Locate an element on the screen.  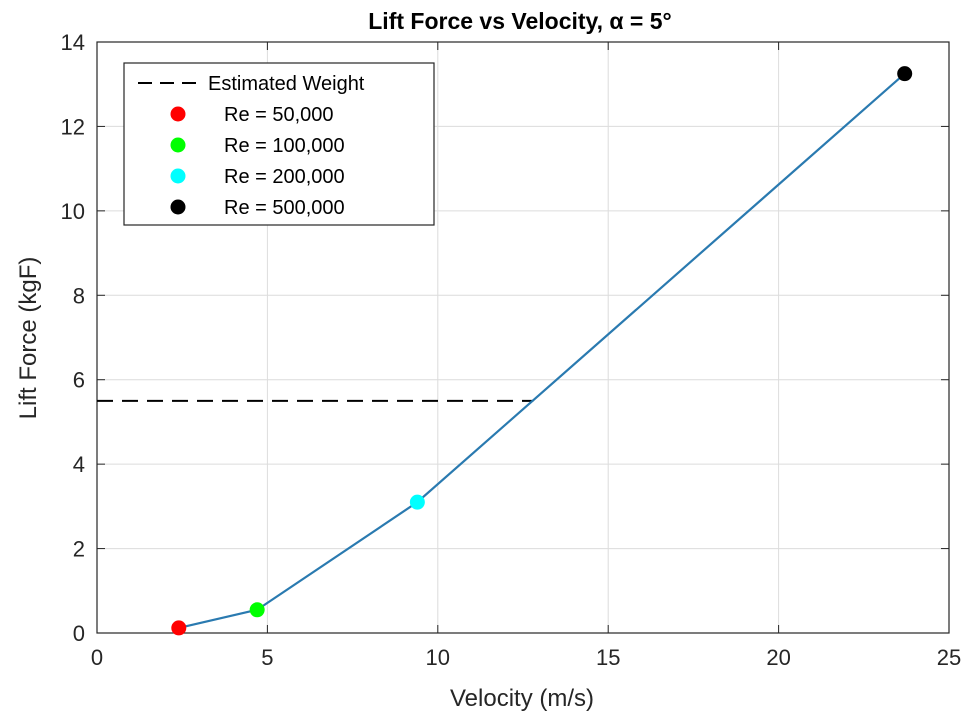
x-axis-label: Velocity (m/s) is located at coordinates (522, 698).